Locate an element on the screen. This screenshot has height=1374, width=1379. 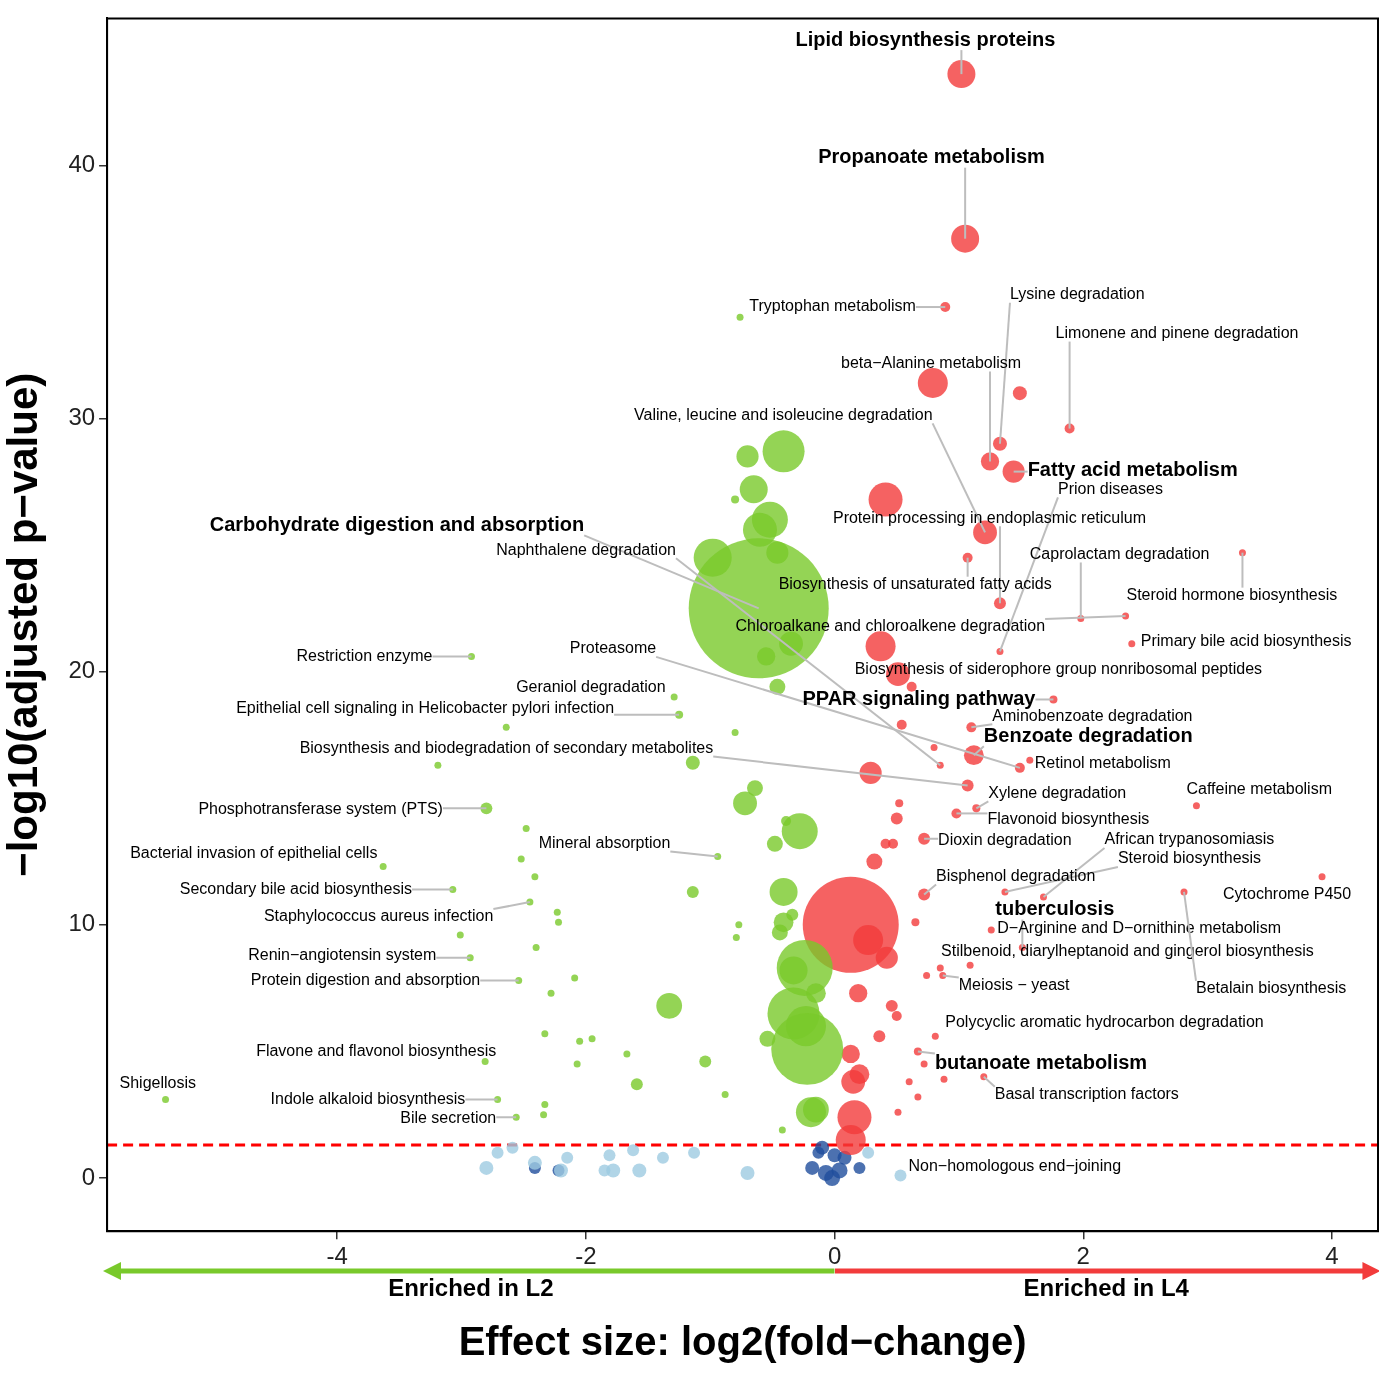
annotation: Betalain biosynthesis is located at coordinates (1271, 988).